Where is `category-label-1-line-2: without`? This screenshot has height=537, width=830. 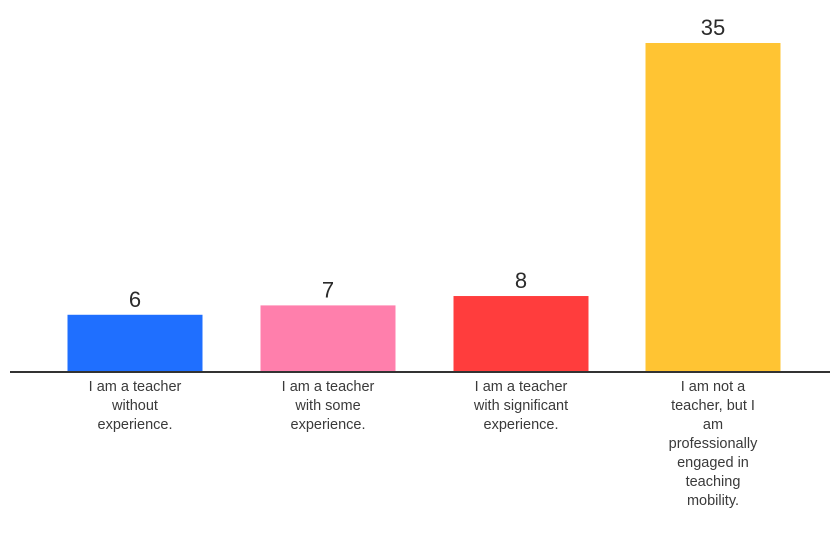
category-label-1-line-2: without is located at coordinates (134, 406).